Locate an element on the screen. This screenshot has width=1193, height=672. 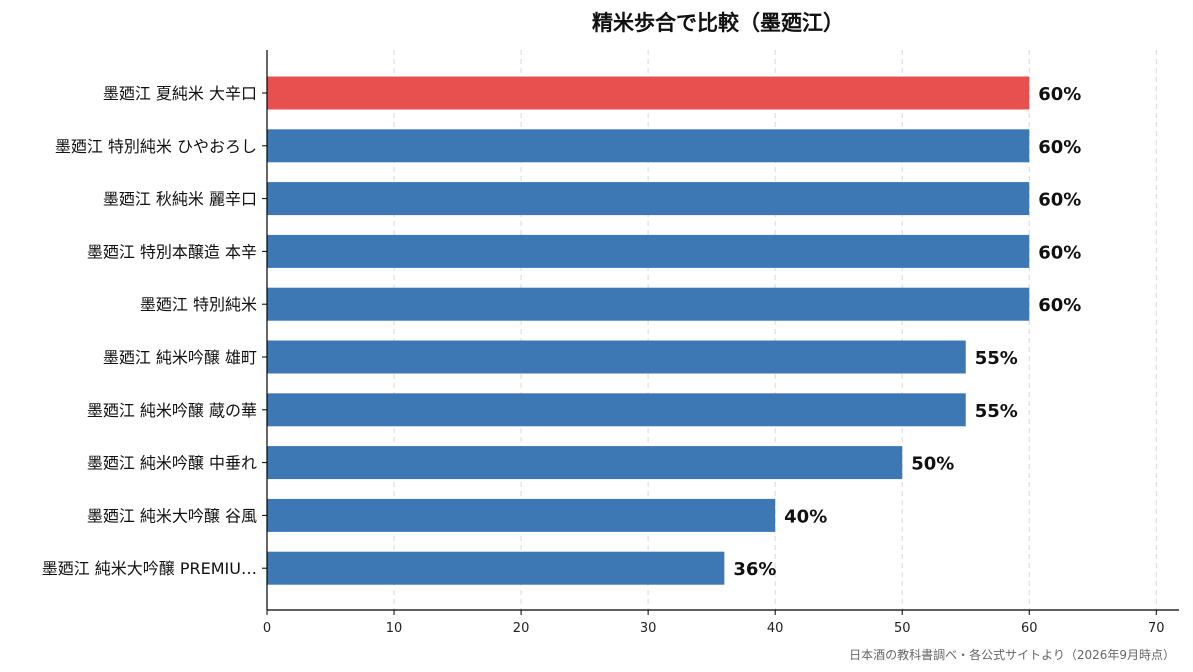
chart-title: 精米歩合で比較（墨廼江） is located at coordinates (718, 23).